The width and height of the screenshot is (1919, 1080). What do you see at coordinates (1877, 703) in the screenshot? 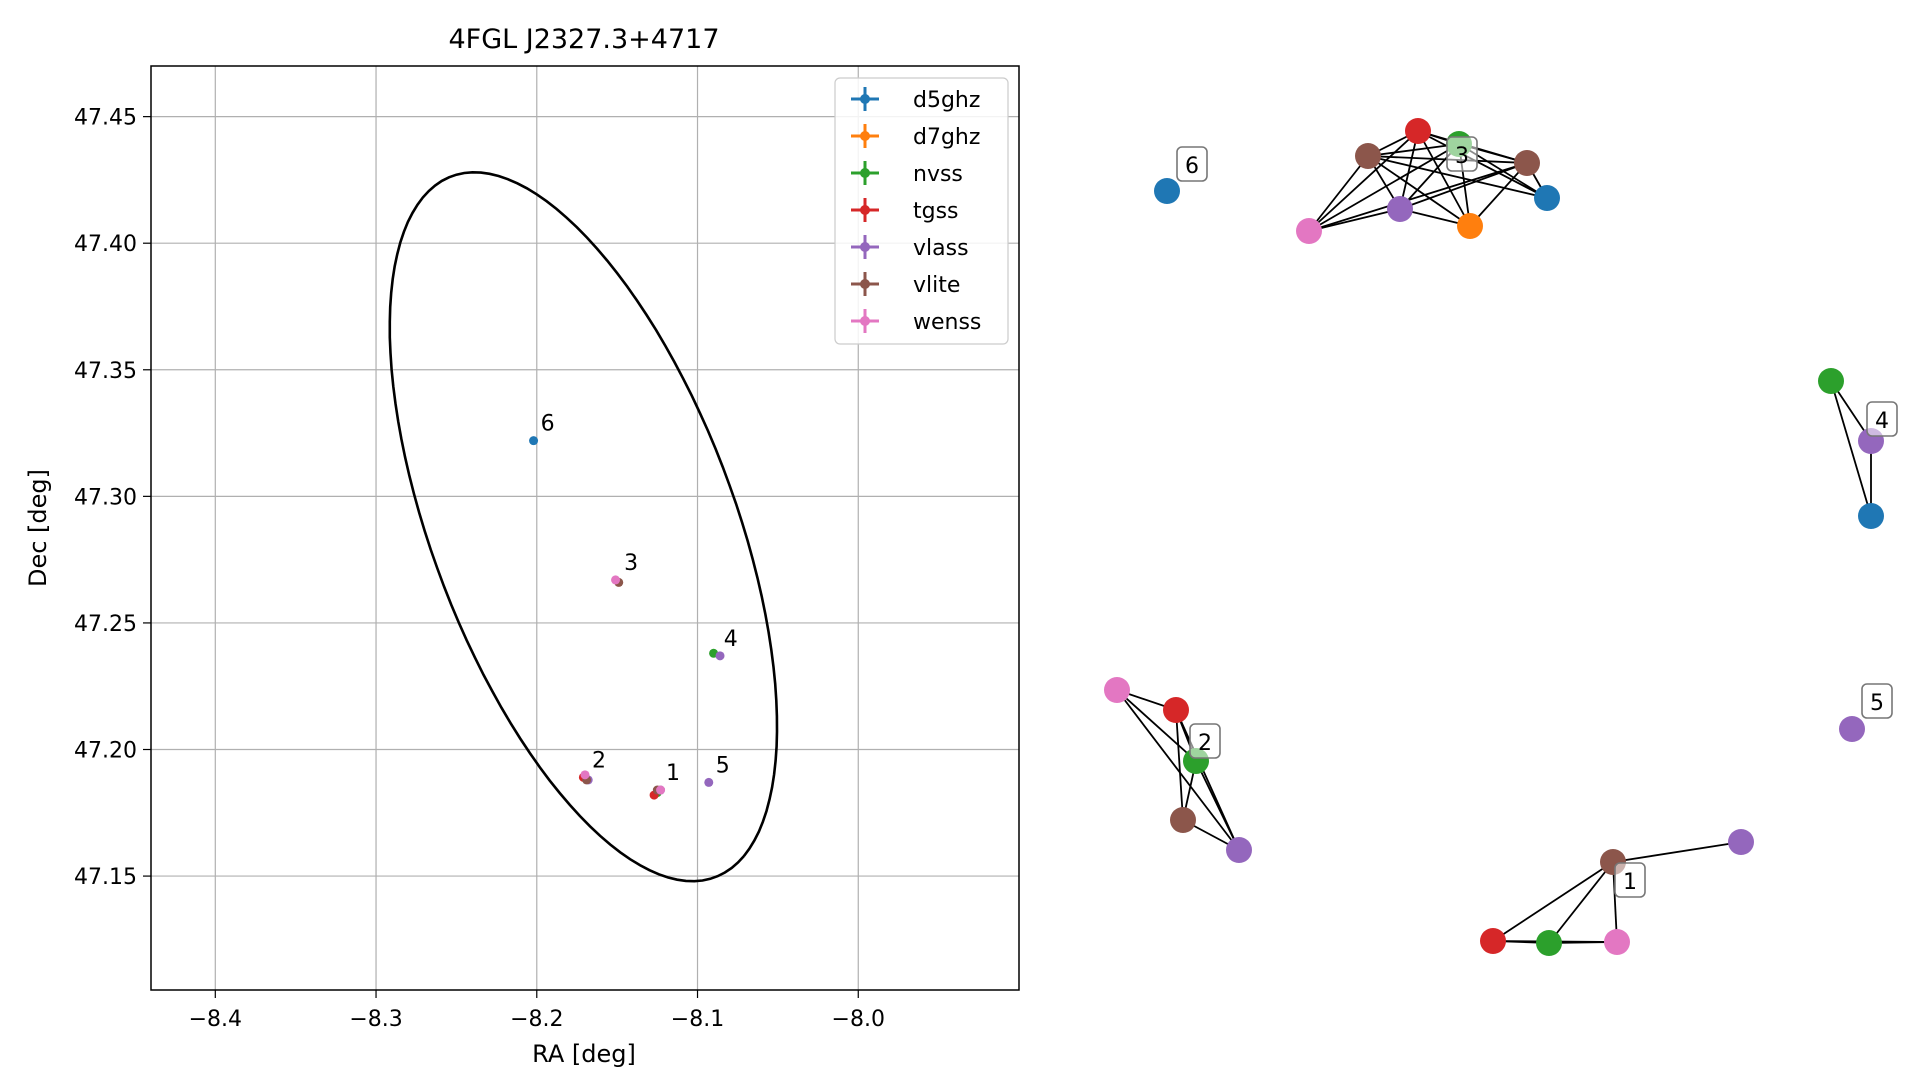
I see `network-label-5: 5` at bounding box center [1877, 703].